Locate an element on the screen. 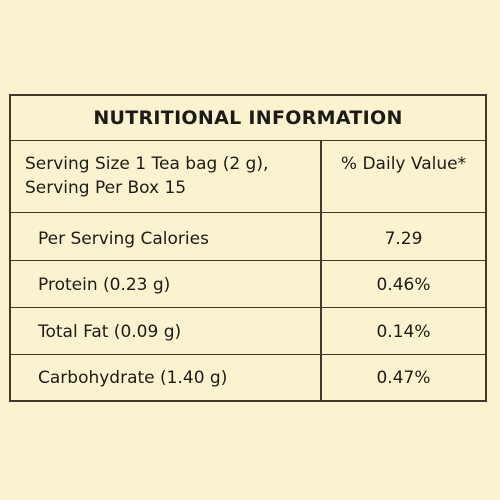  daily-value-header: % Daily Value* is located at coordinates (403, 164).